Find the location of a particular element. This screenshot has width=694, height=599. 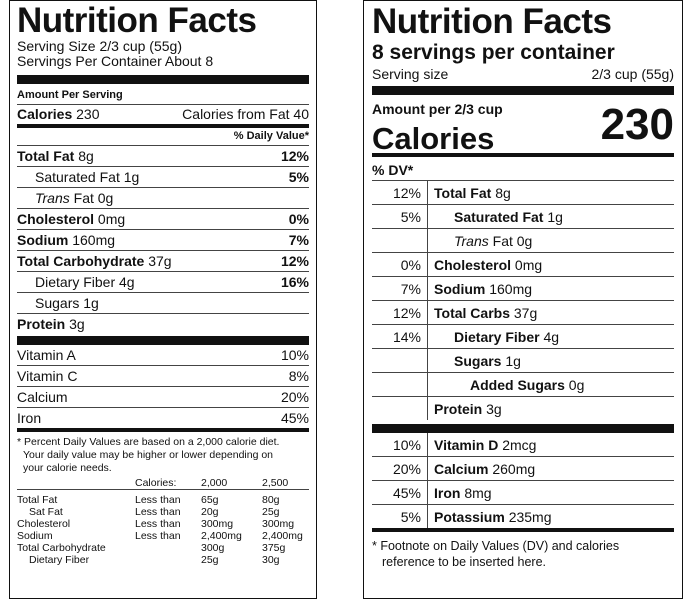

old-nutrient-name: Sodium is located at coordinates (43, 240).